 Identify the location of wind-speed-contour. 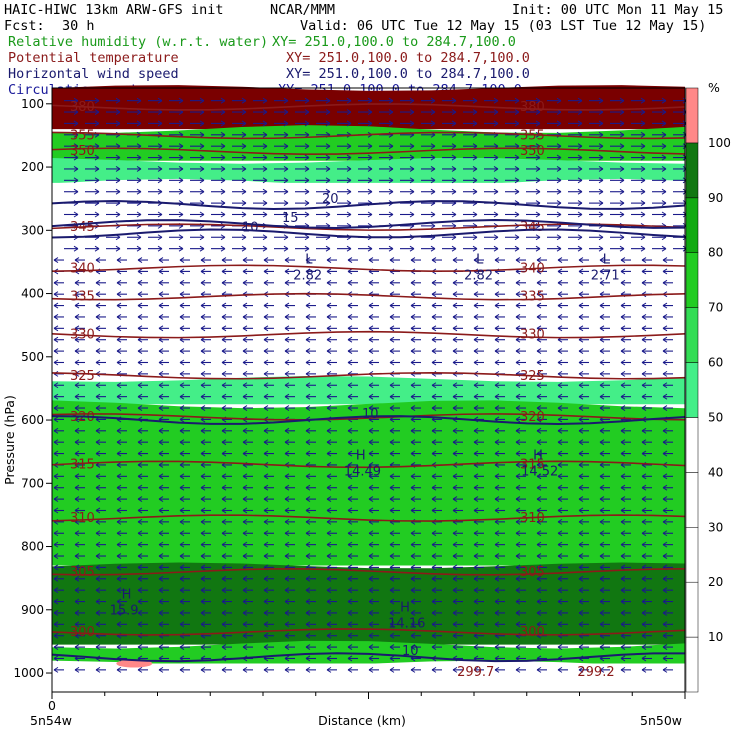
(368, 233).